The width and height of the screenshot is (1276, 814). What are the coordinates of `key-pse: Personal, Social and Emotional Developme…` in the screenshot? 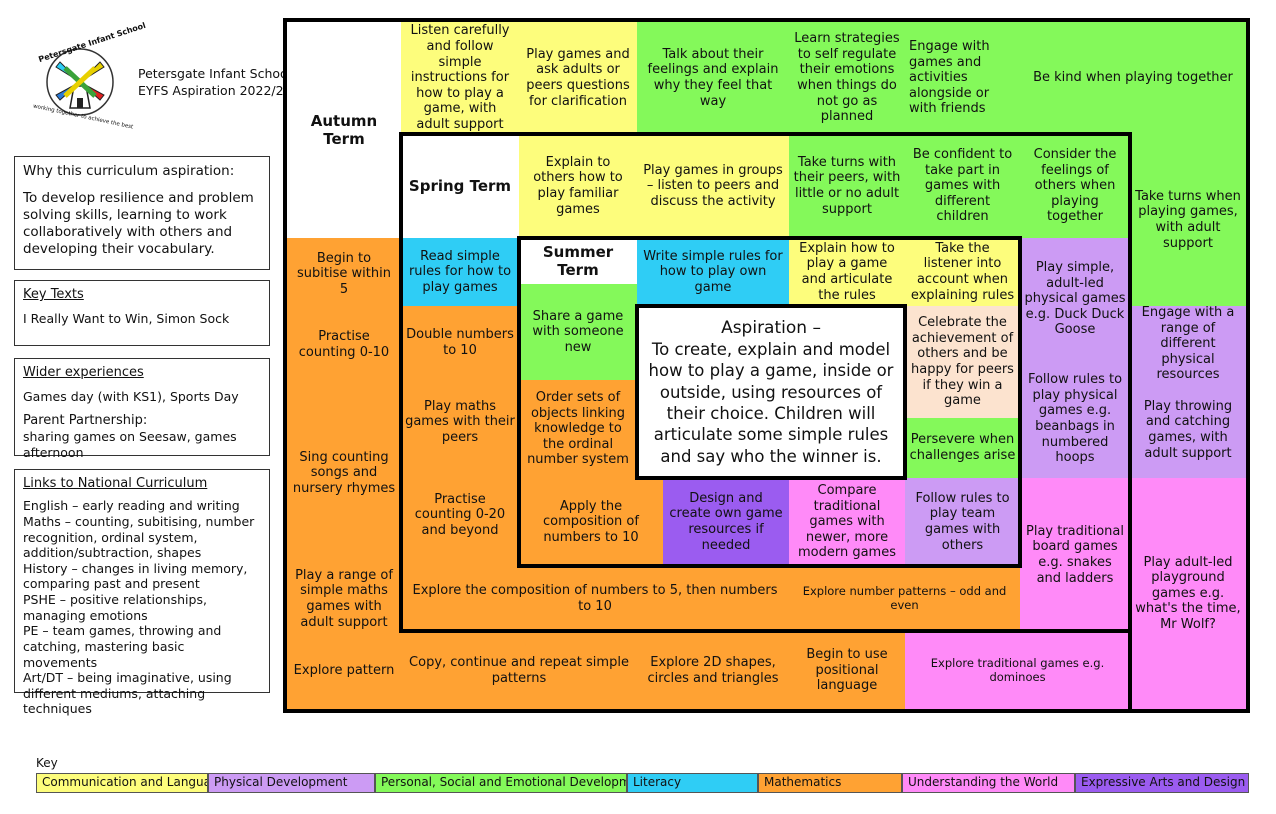 It's located at (501, 783).